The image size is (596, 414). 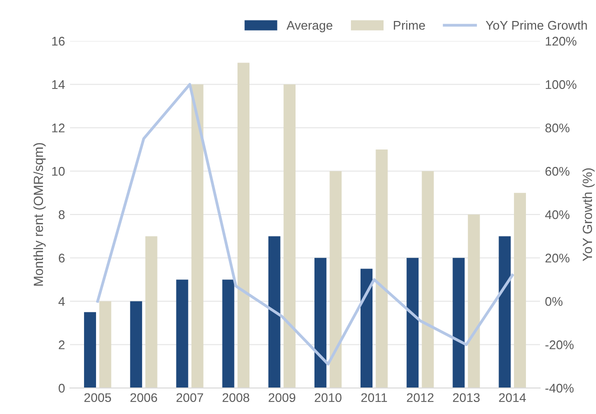 What do you see at coordinates (328, 397) in the screenshot?
I see `x-tick-label: 2010` at bounding box center [328, 397].